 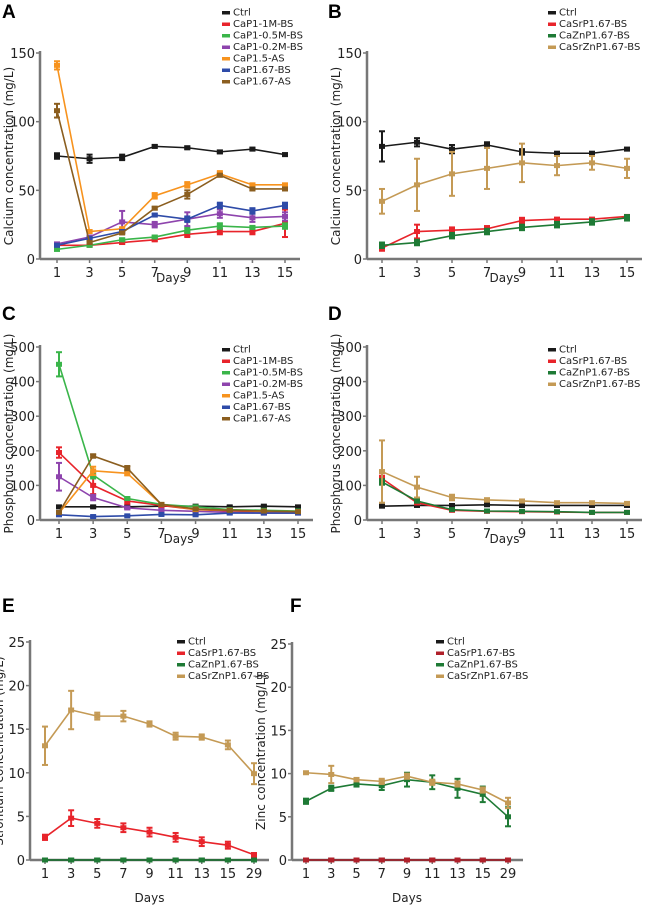 I want to click on series-caznp1-67-bs, so click(x=504, y=232).